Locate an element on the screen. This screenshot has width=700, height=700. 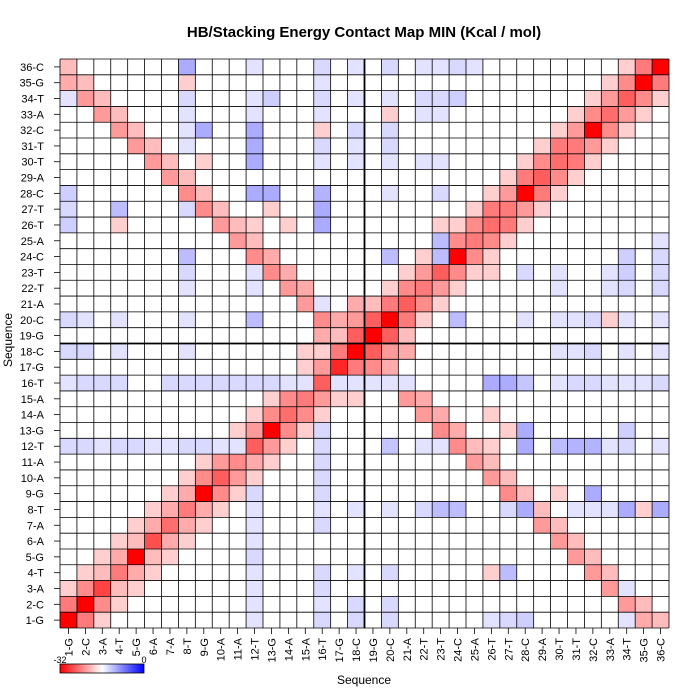
x-tick-label: 23-T is located at coordinates (442, 649).